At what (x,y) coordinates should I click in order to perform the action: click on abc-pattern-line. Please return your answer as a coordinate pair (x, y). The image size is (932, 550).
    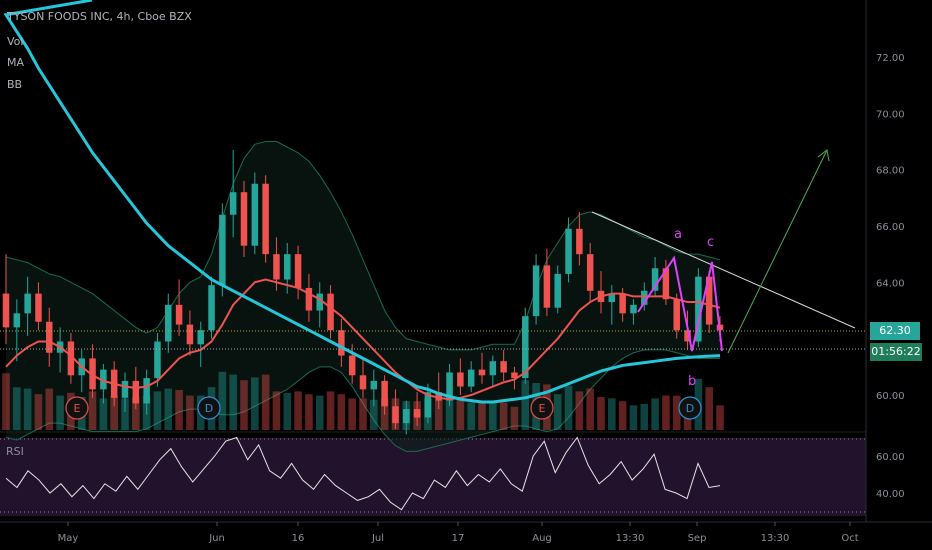
    Looking at the image, I should click on (680, 303).